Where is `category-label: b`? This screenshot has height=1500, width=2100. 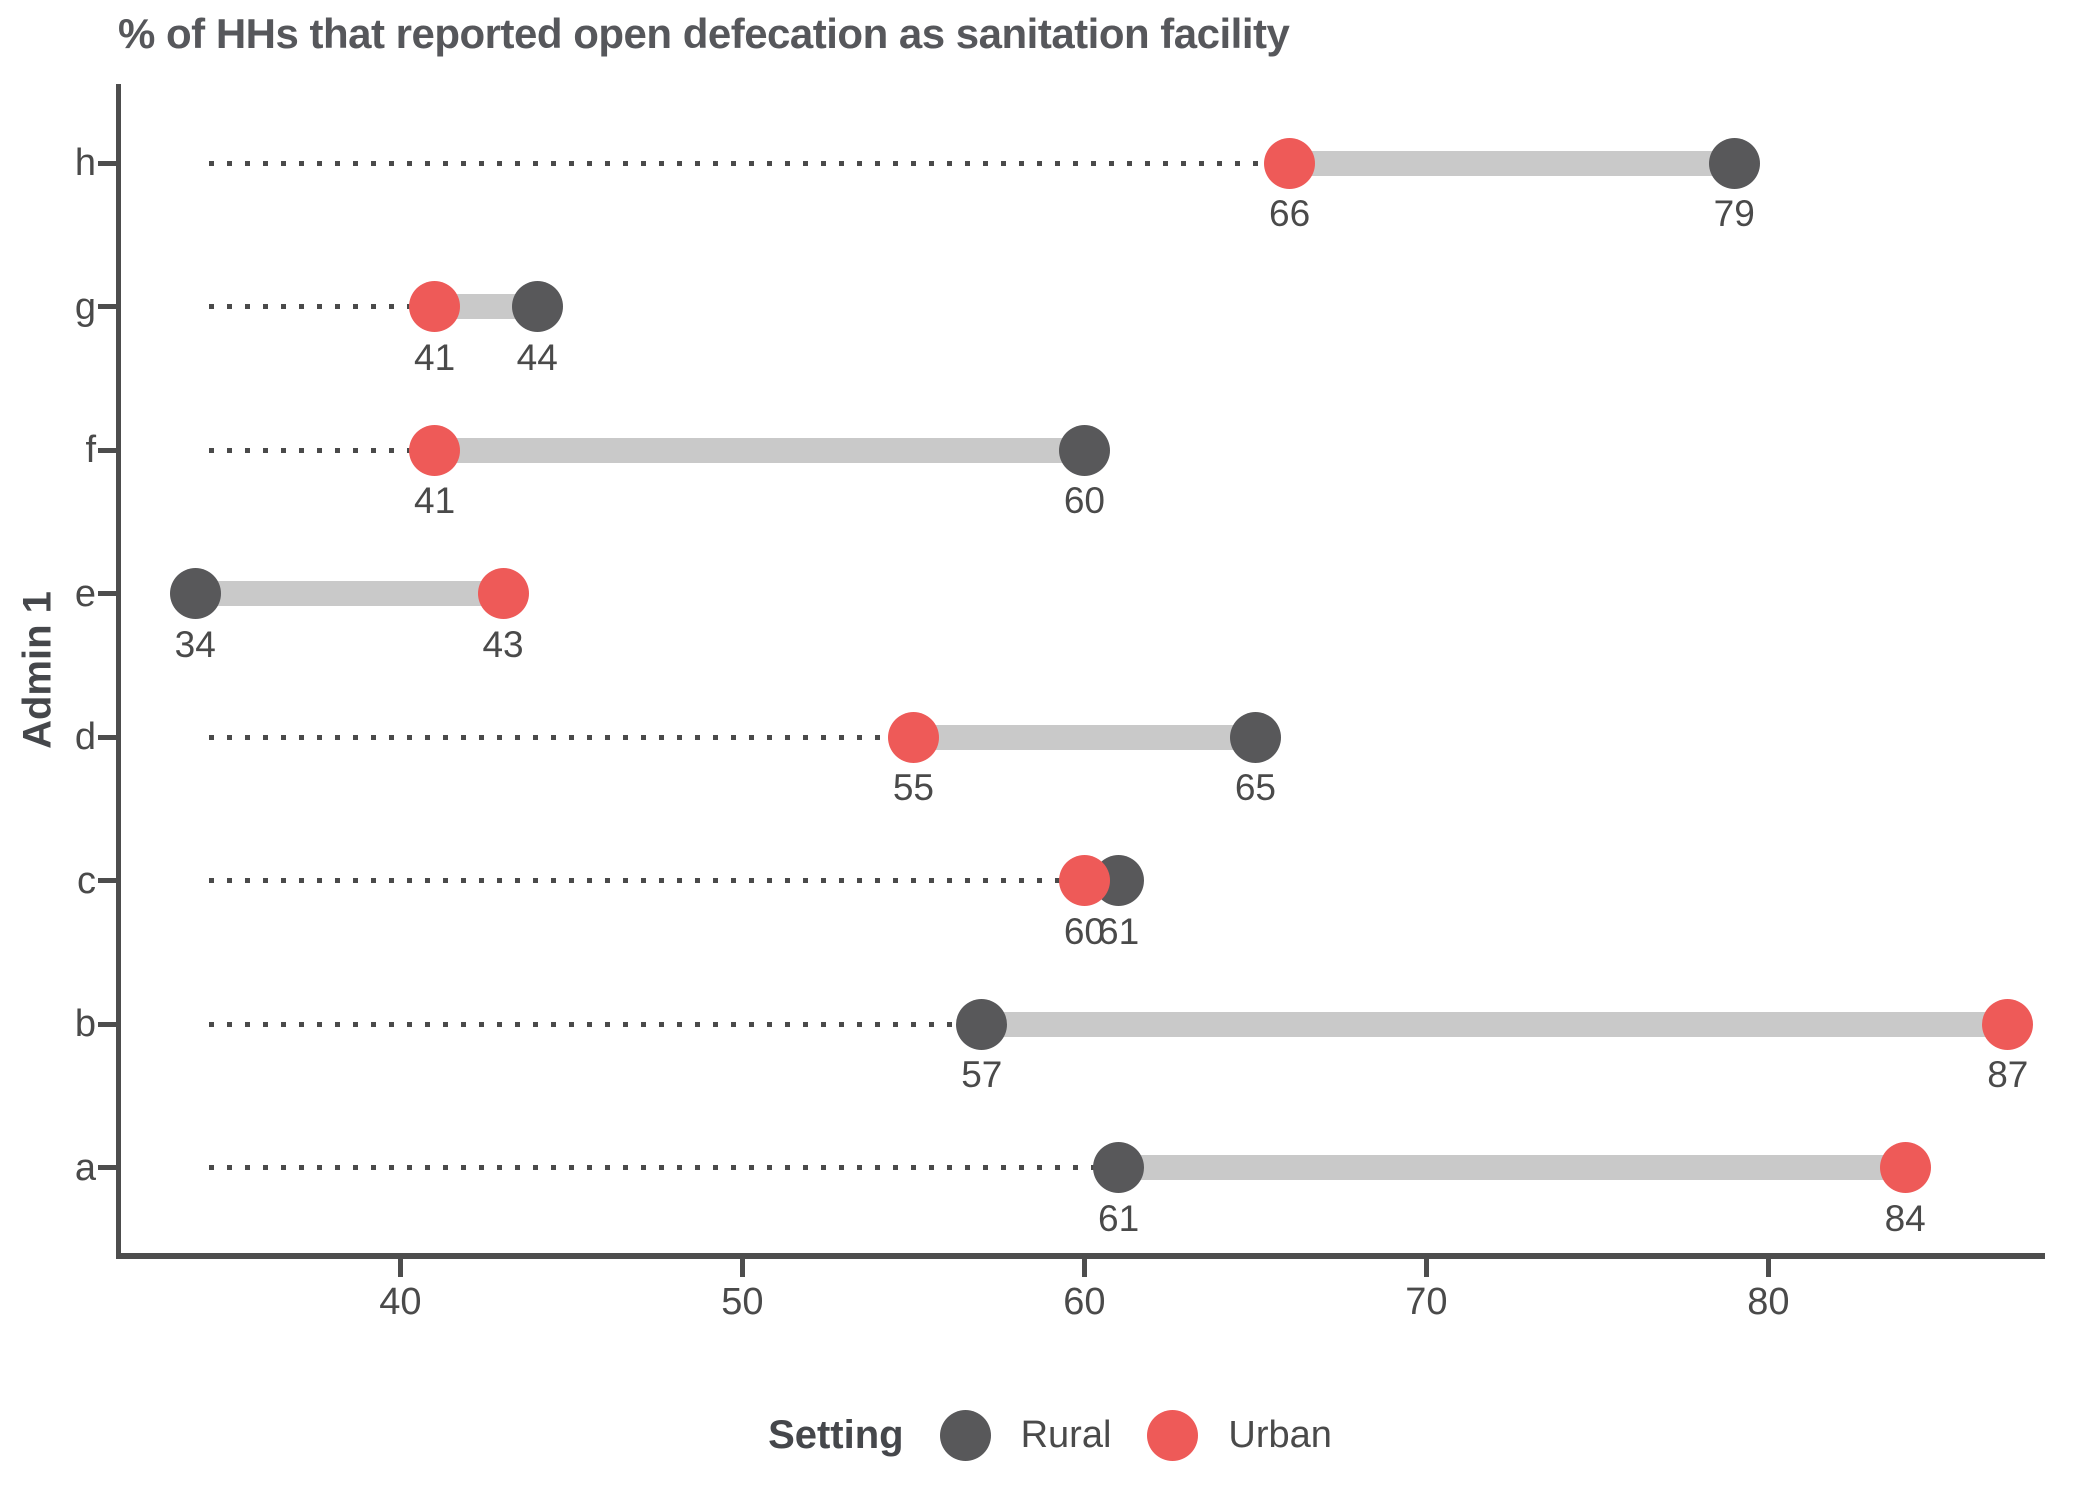
category-label: b is located at coordinates (85, 1024).